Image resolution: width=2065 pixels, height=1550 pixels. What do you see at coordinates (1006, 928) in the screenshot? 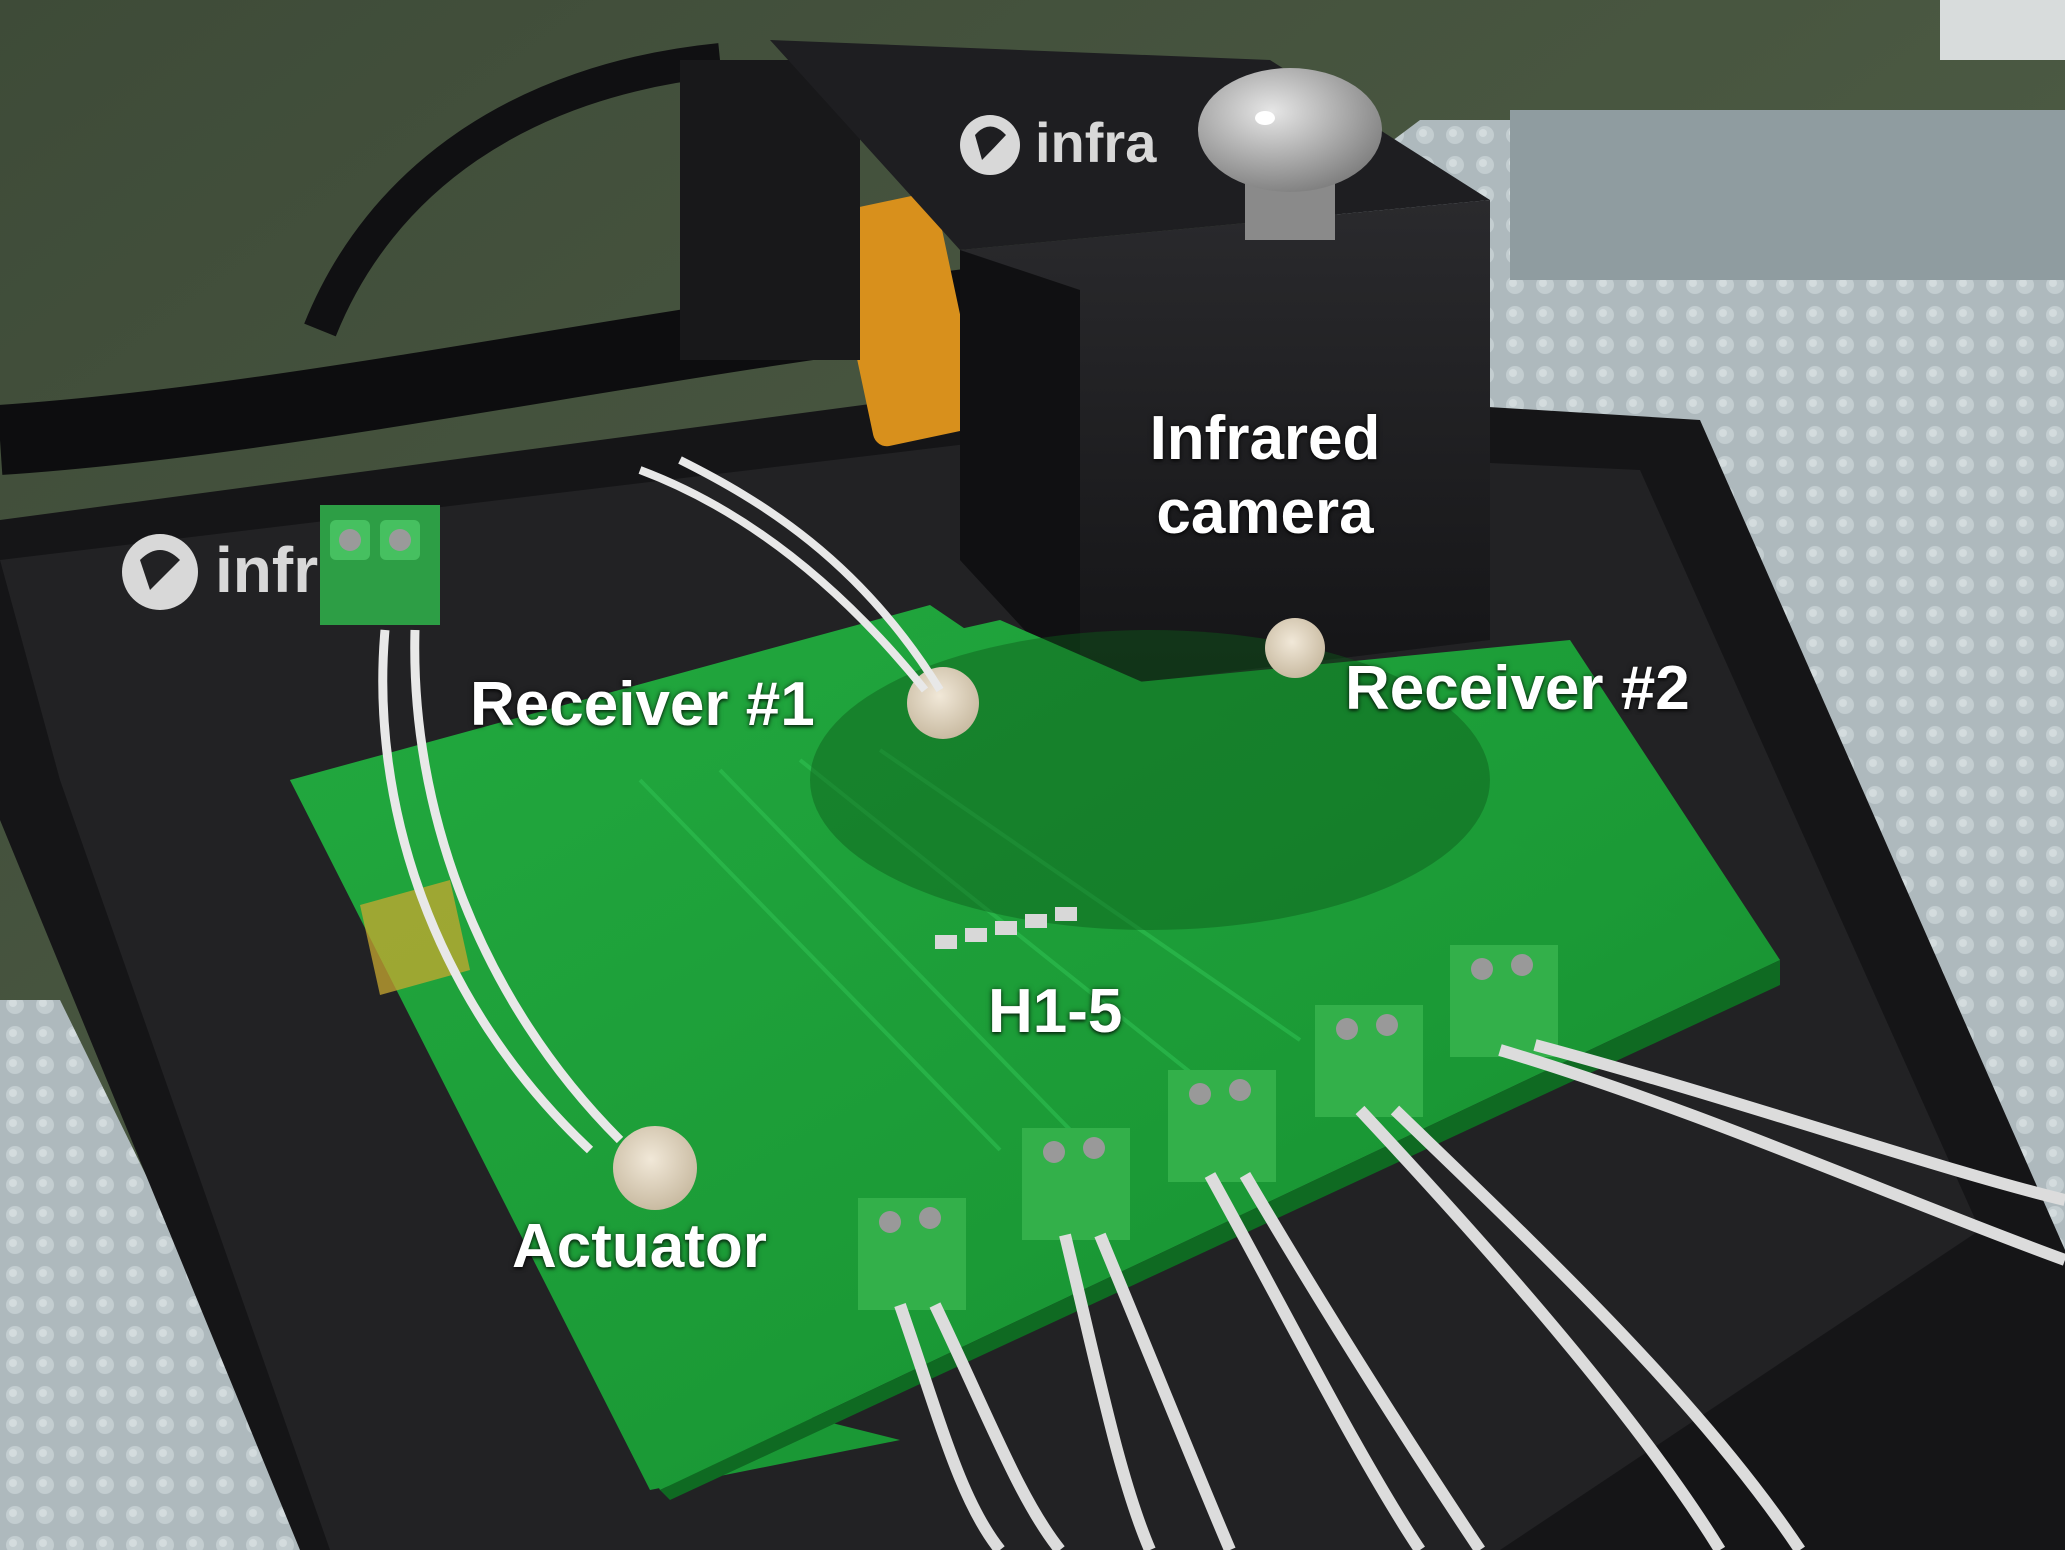
I see `heater-components` at bounding box center [1006, 928].